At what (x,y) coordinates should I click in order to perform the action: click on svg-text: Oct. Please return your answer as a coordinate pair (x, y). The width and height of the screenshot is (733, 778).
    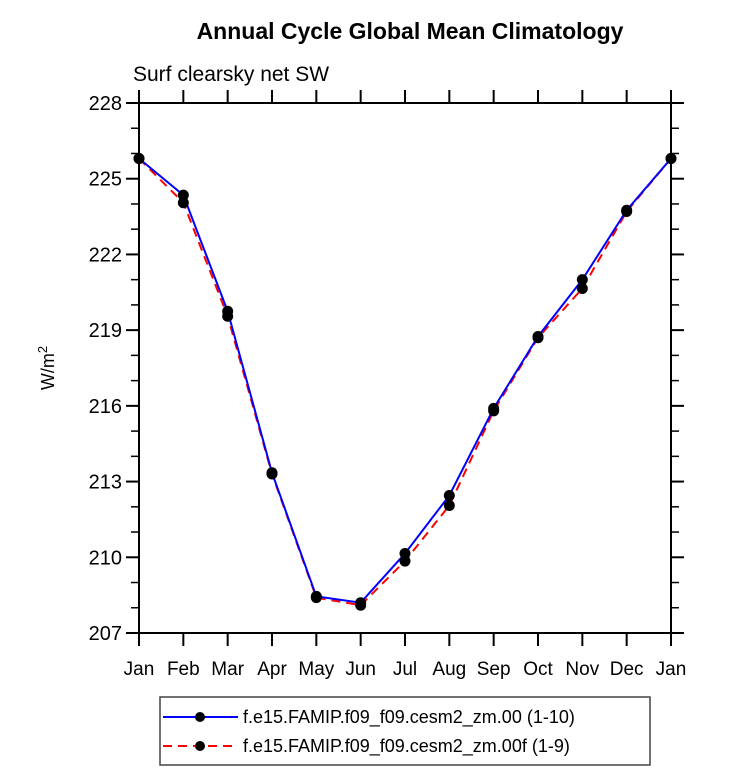
    Looking at the image, I should click on (538, 669).